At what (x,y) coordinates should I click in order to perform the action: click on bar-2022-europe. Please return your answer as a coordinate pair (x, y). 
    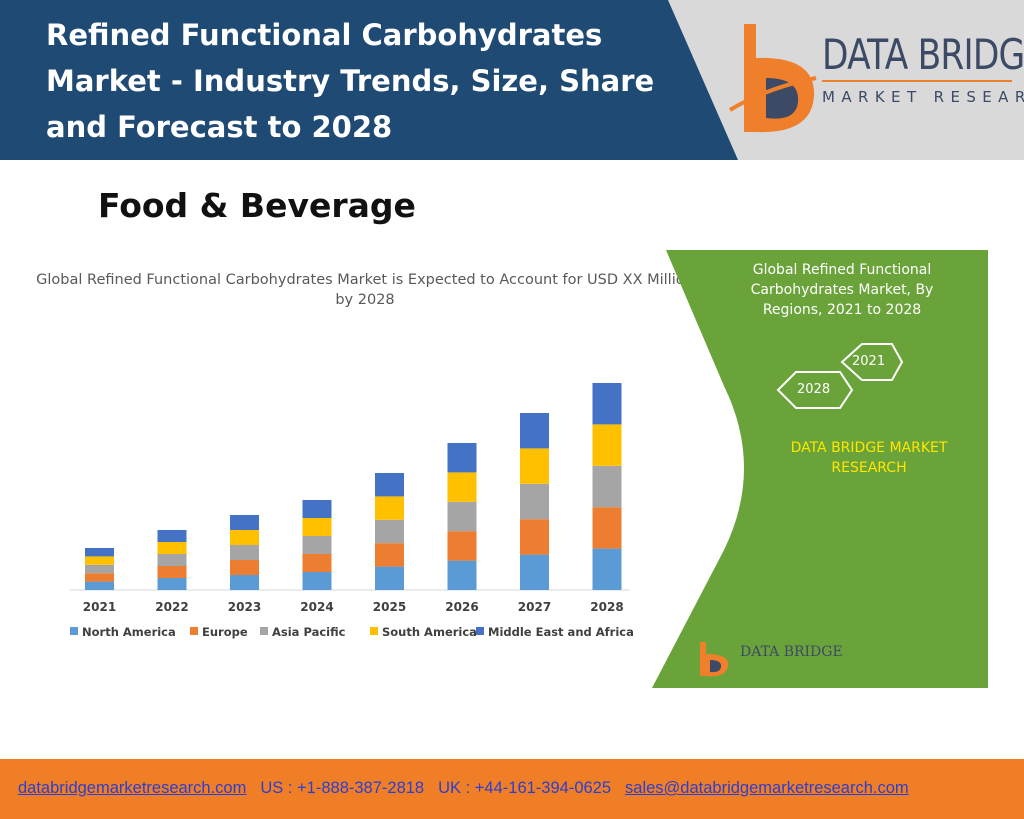
    Looking at the image, I should click on (172, 572).